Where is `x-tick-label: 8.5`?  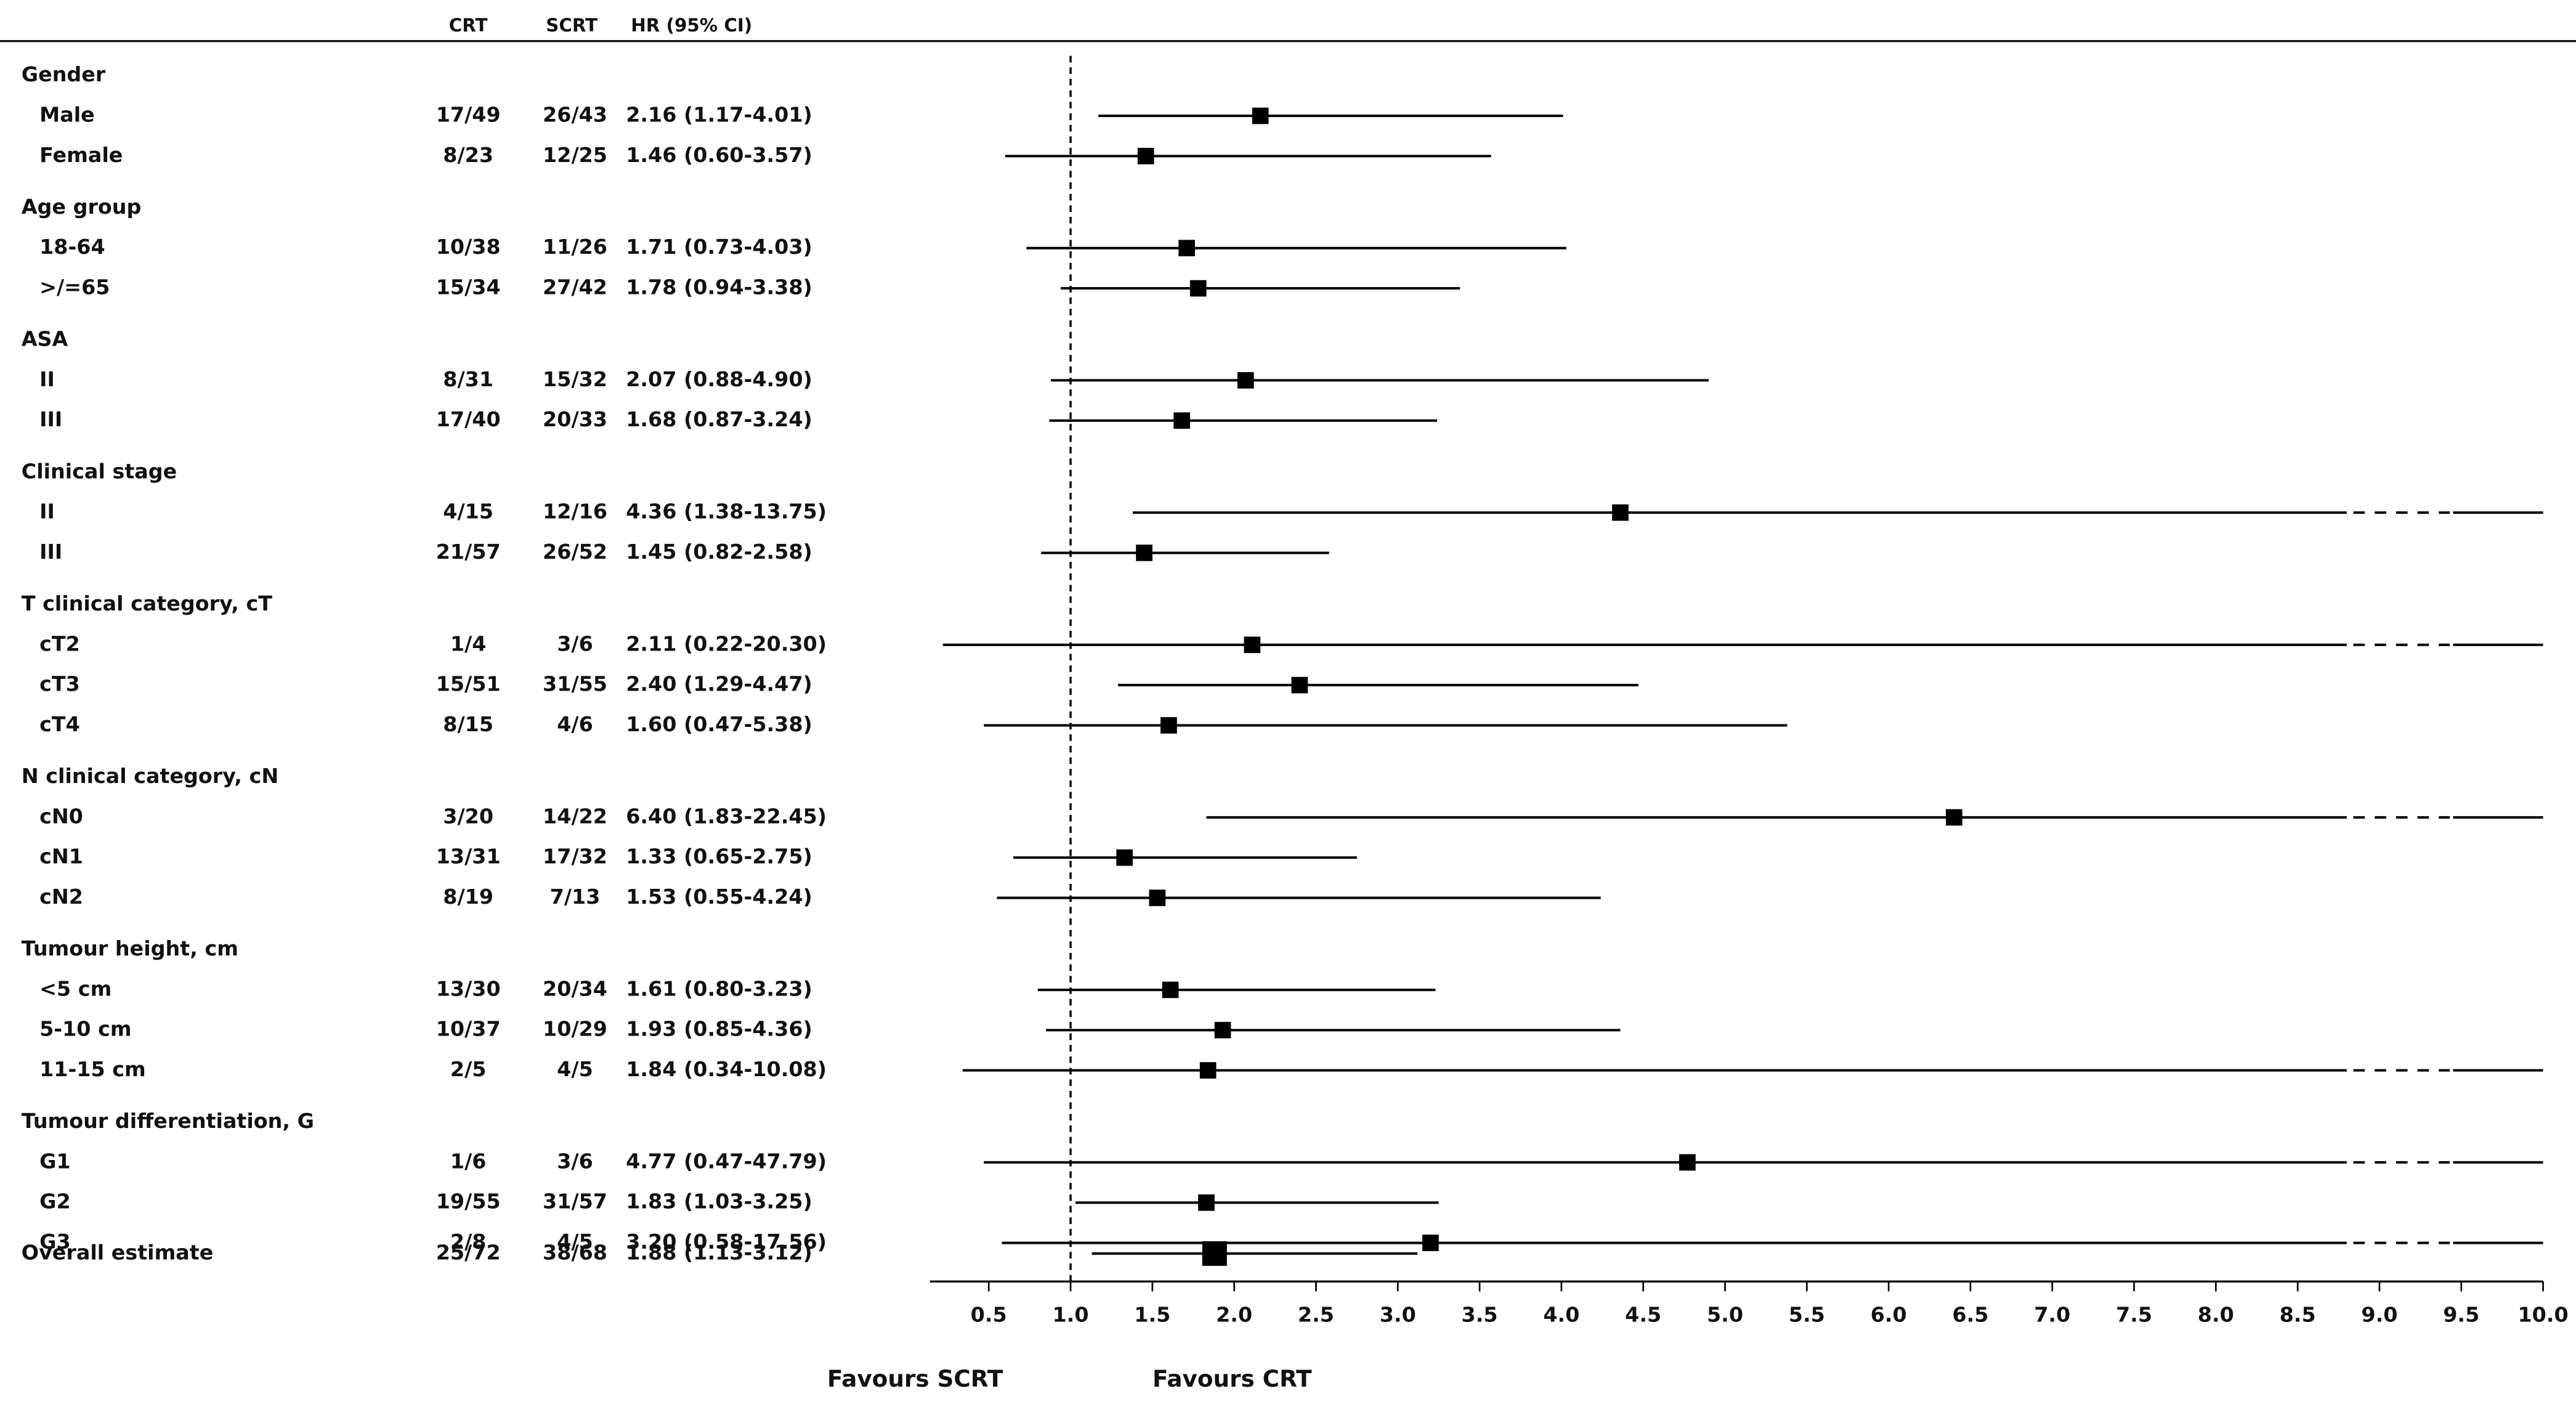 x-tick-label: 8.5 is located at coordinates (2298, 1315).